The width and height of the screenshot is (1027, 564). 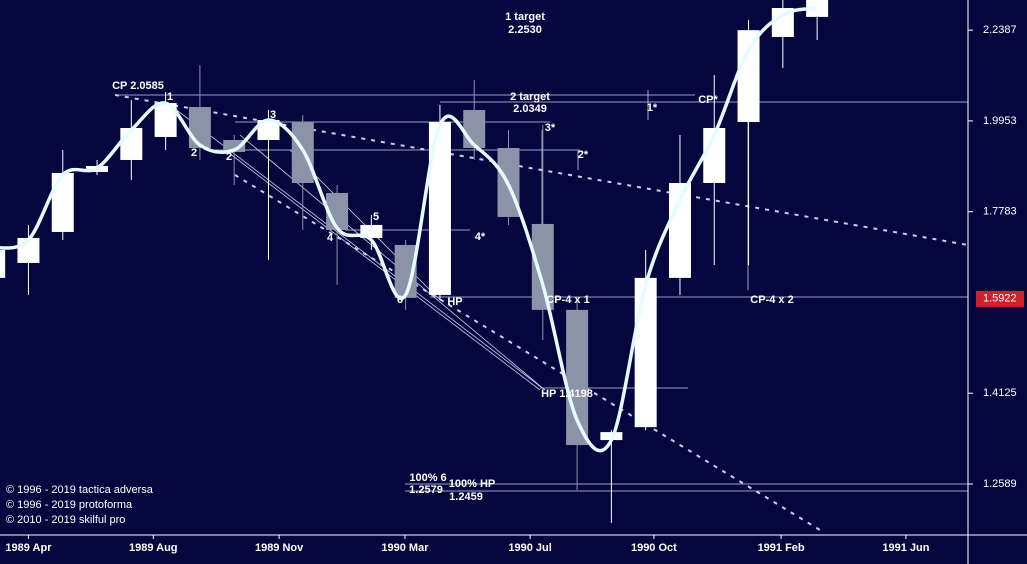 I want to click on annotation: 2.2530, so click(x=525, y=30).